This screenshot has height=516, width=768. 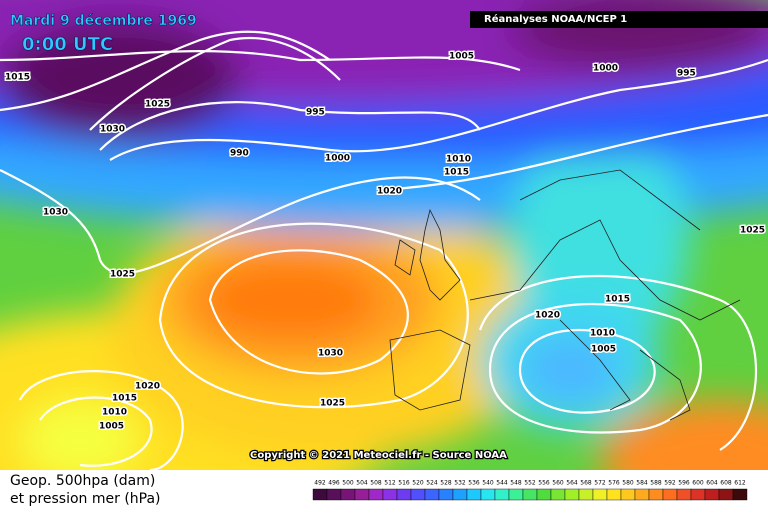 I want to click on scale-label: 516, so click(x=404, y=483).